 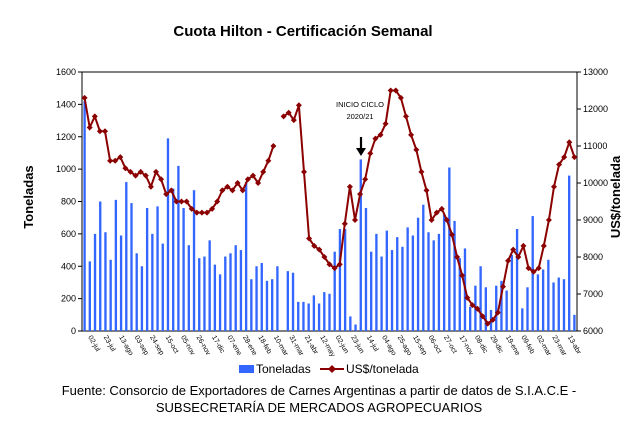 I want to click on legend: Toneladas US$/tonelada, so click(x=329, y=369).